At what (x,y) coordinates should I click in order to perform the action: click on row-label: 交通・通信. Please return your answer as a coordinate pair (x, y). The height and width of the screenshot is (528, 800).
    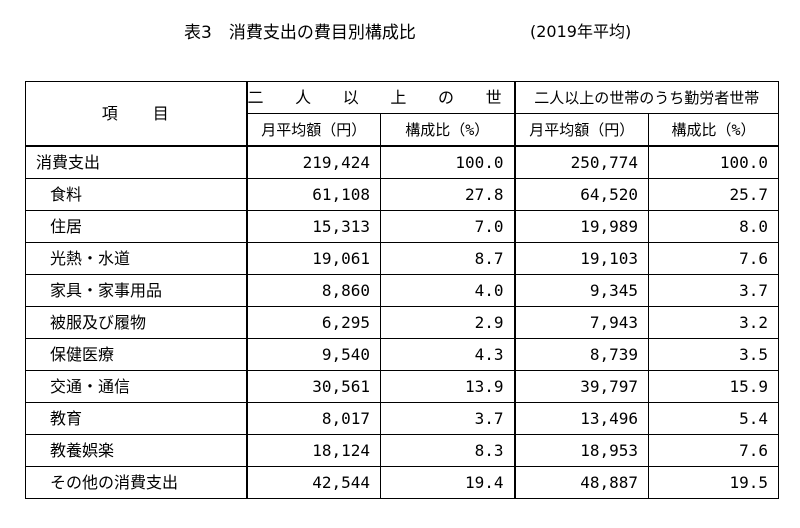
    Looking at the image, I should click on (136, 386).